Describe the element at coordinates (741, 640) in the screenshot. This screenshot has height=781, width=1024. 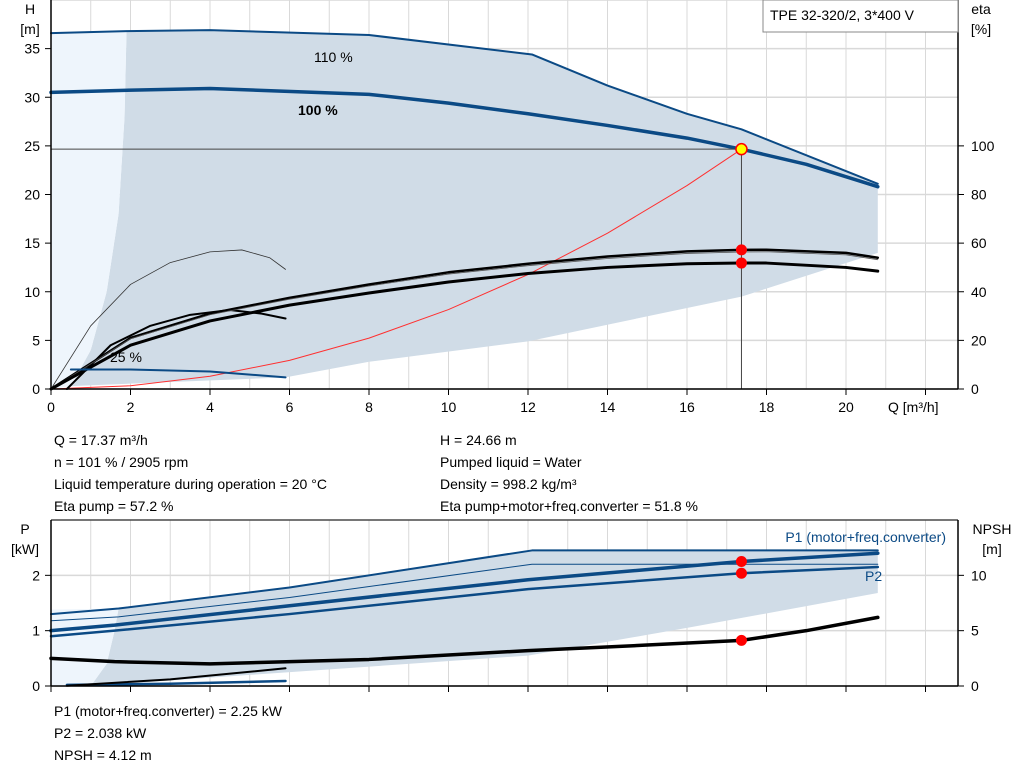
I see `npsh-marker` at that location.